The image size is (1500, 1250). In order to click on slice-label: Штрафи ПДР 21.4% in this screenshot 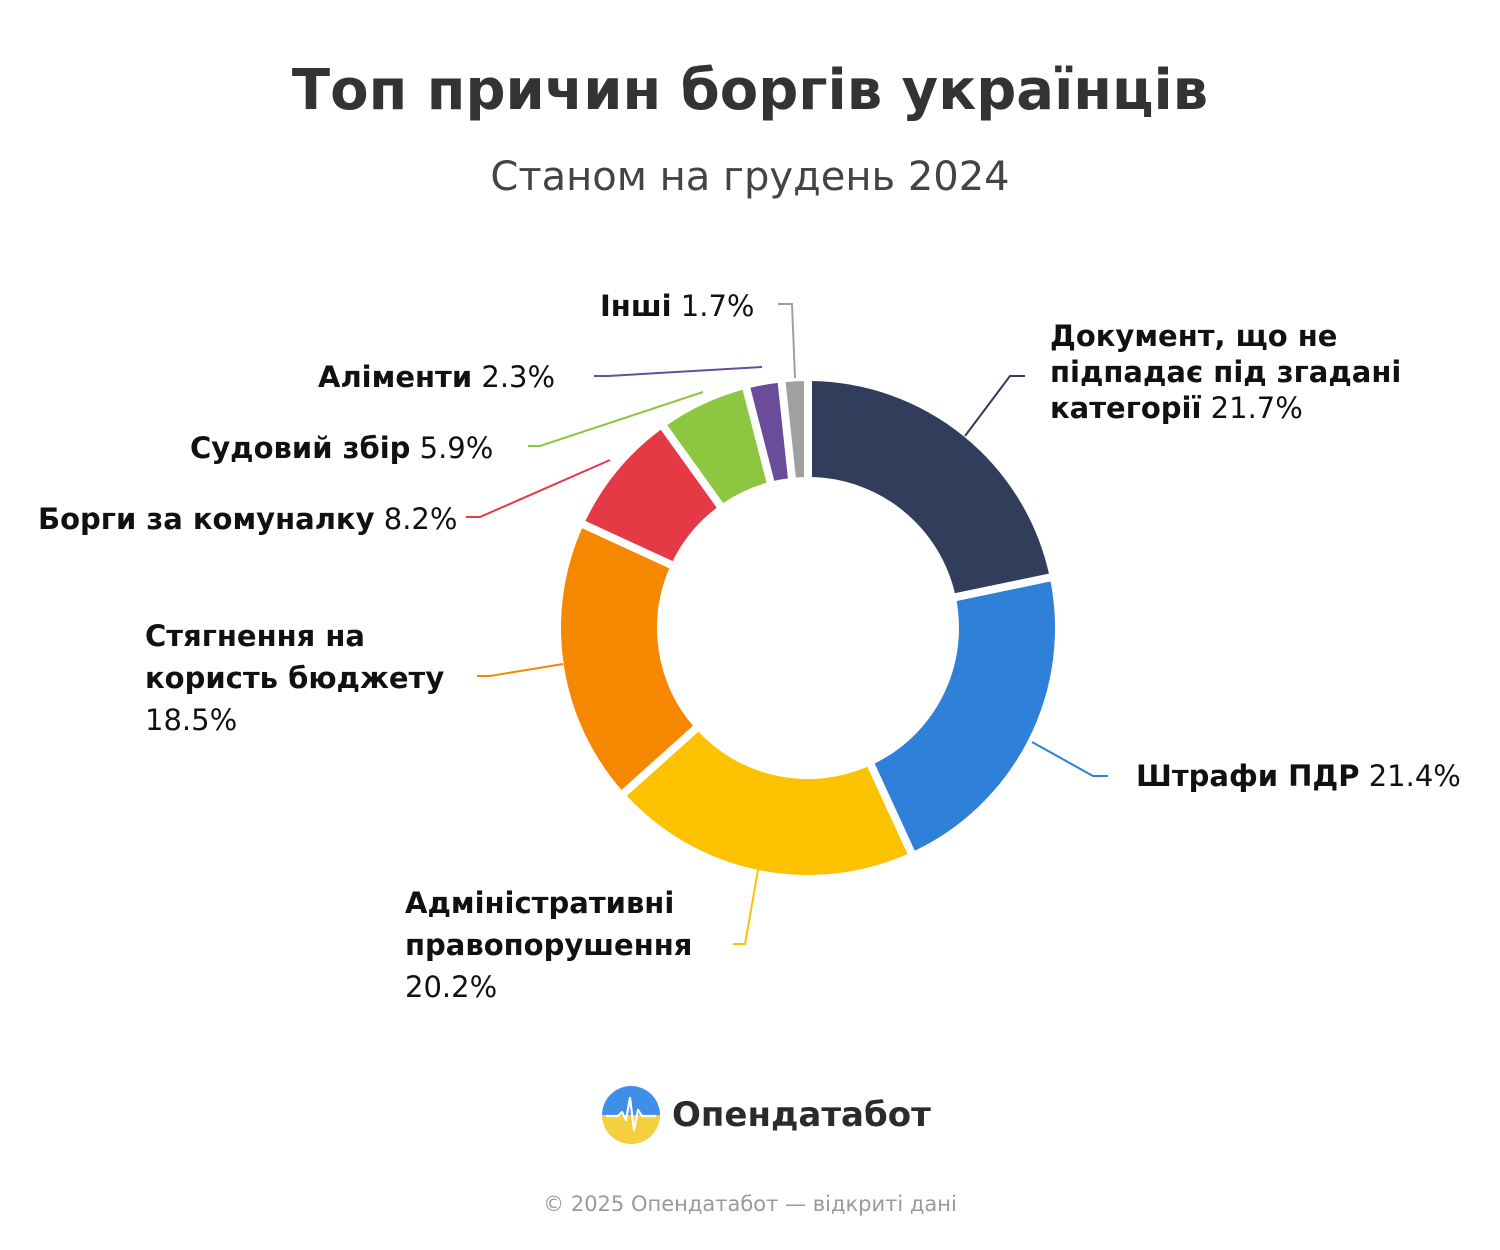, I will do `click(1298, 776)`.